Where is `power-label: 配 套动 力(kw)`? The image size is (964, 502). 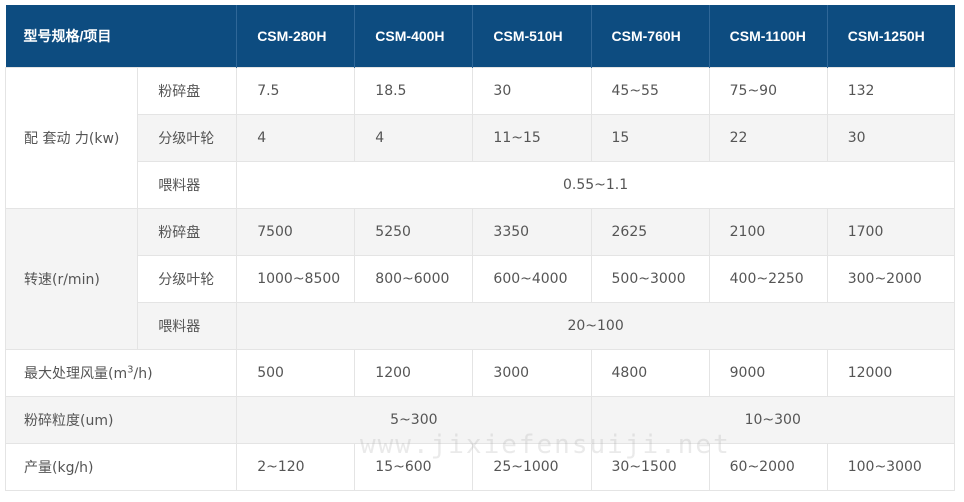 power-label: 配 套动 力(kw) is located at coordinates (71, 137).